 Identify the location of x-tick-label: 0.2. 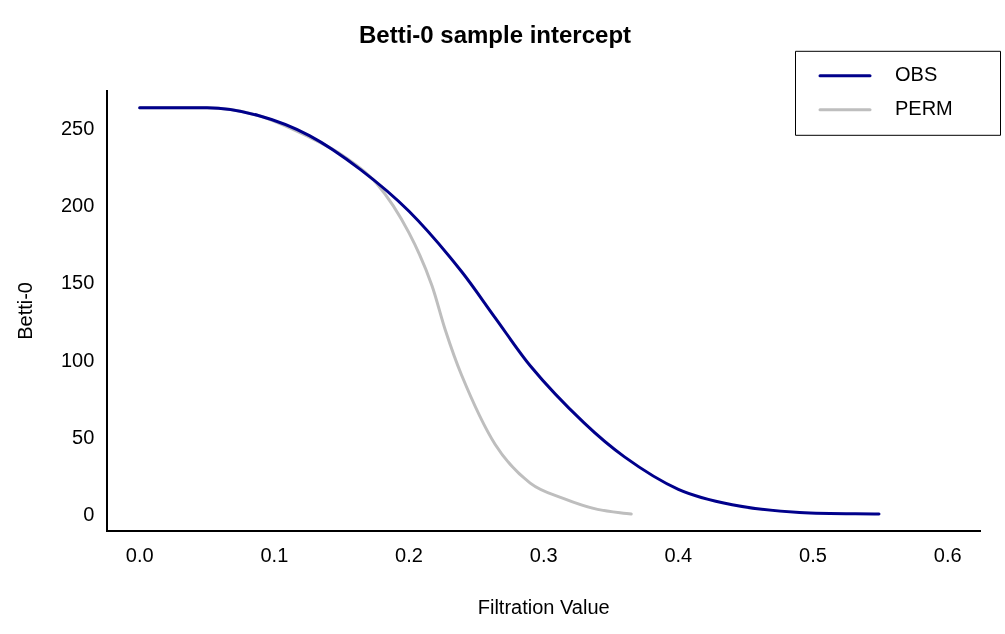
(409, 554).